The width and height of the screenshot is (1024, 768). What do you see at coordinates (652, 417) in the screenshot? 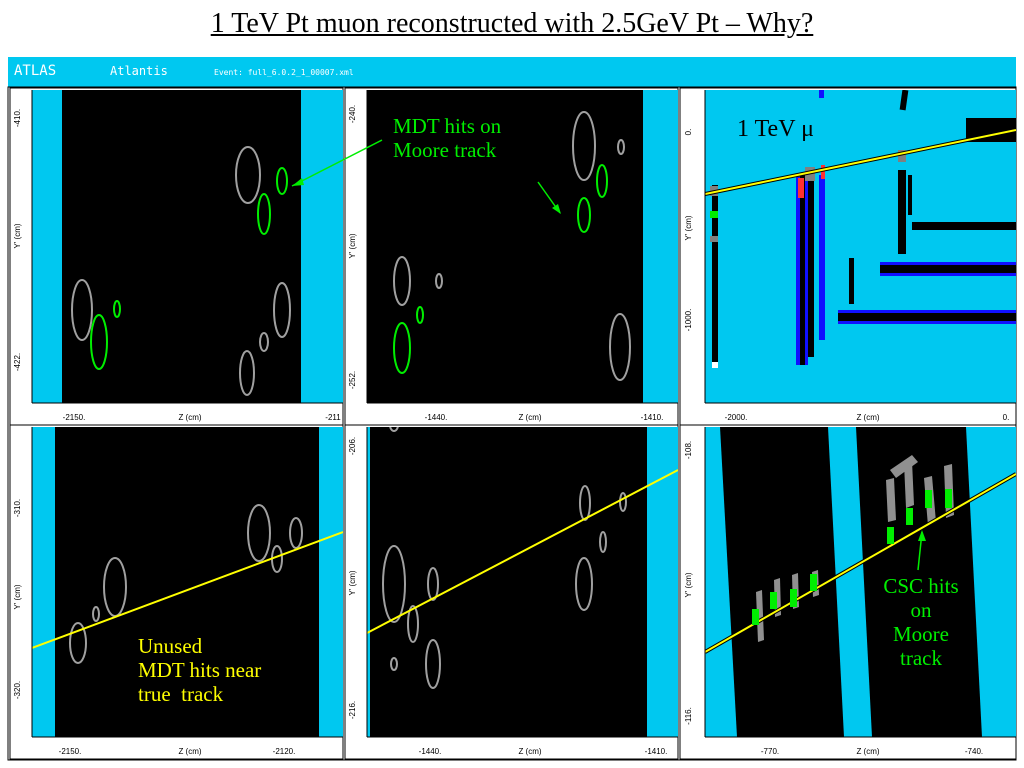
I see `p2-xtick-1: -1410.` at bounding box center [652, 417].